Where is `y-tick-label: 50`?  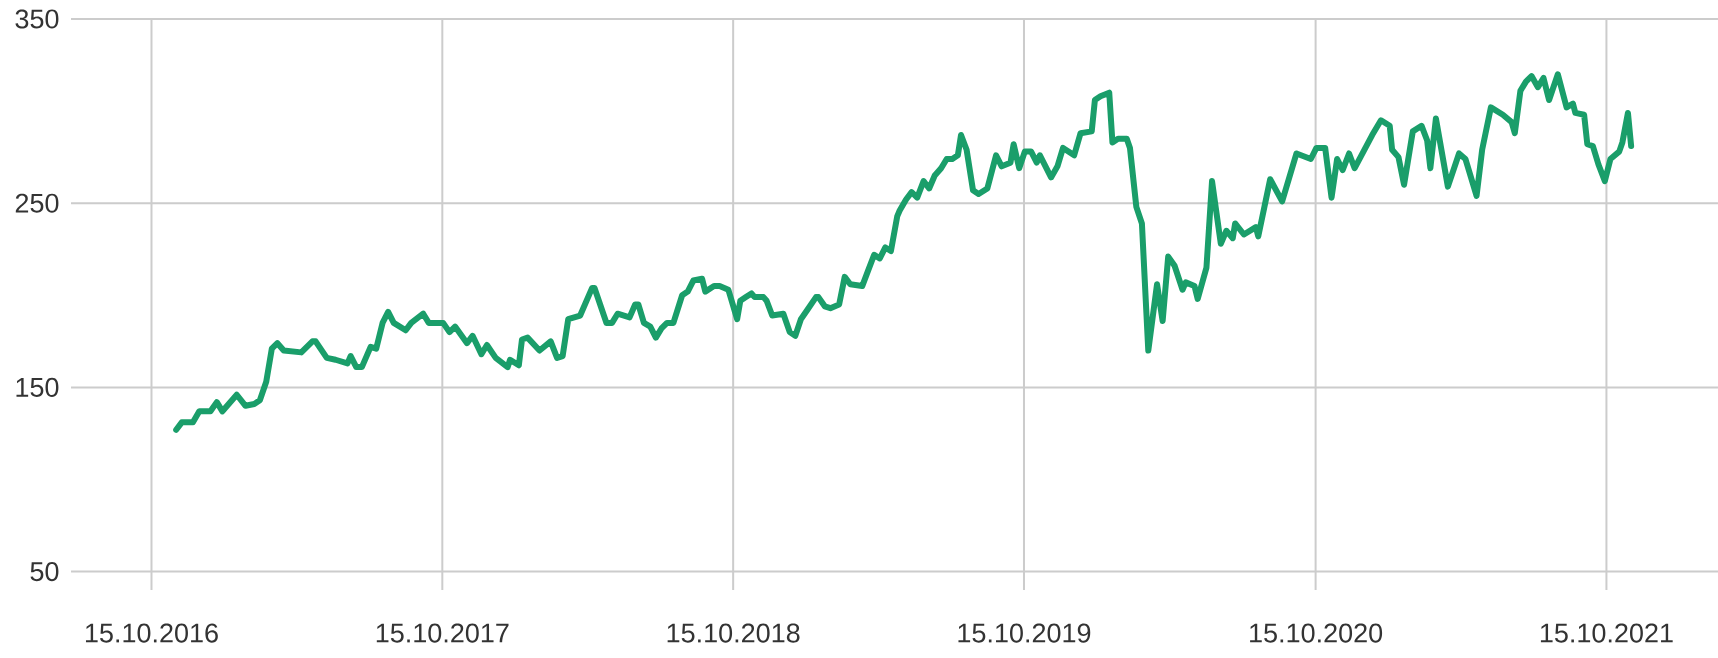 y-tick-label: 50 is located at coordinates (44, 572).